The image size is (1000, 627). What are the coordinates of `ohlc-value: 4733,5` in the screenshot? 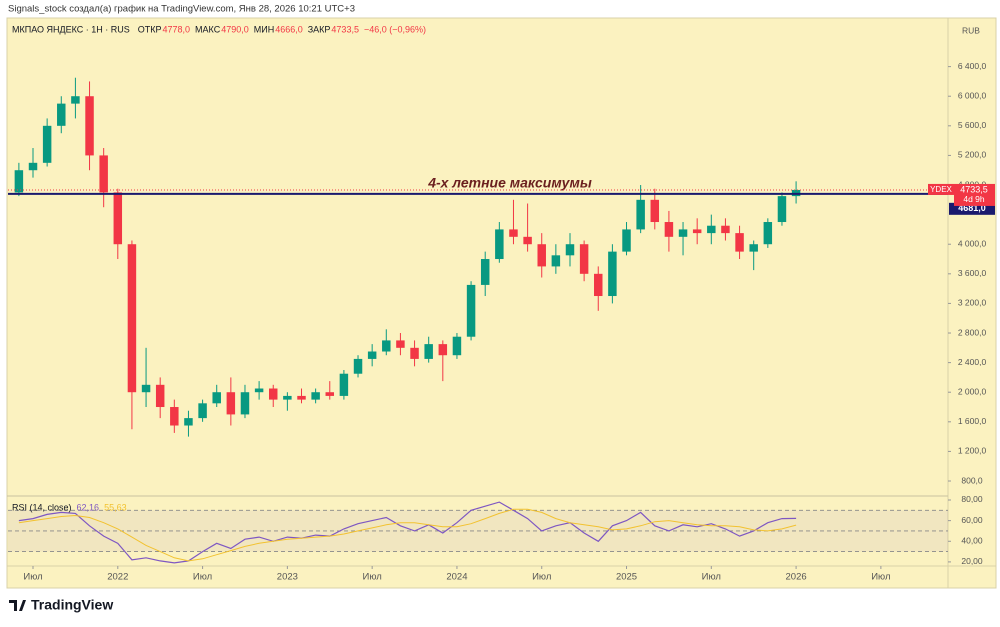 It's located at (345, 29).